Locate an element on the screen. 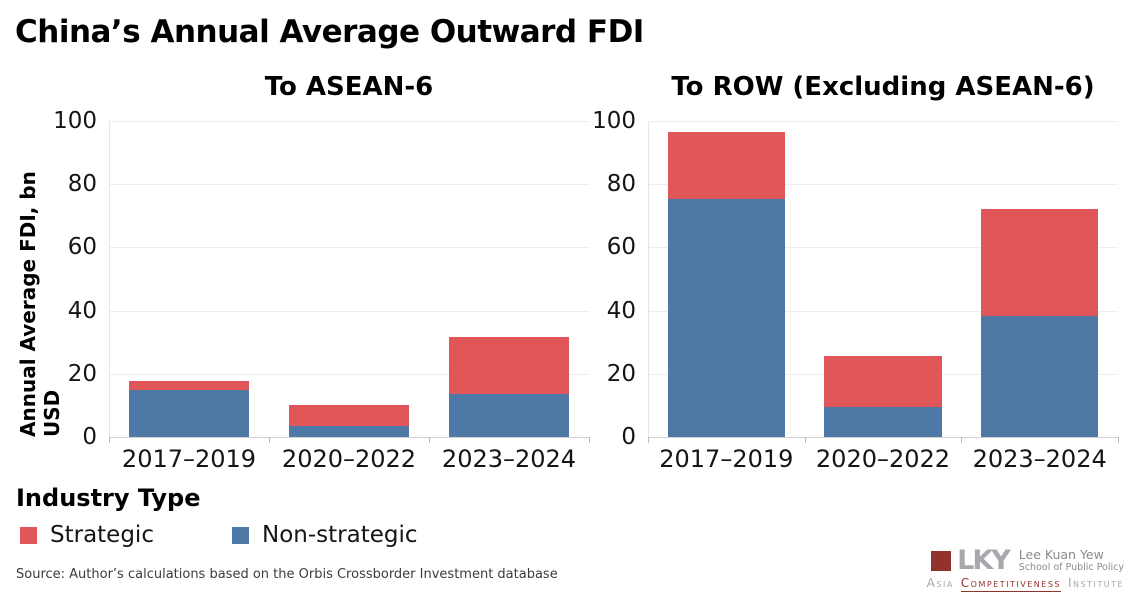 Image resolution: width=1140 pixels, height=600 pixels. lkyspp-logo-row: LKY Lee Kuan Yew School of Public Policy is located at coordinates (1027, 560).